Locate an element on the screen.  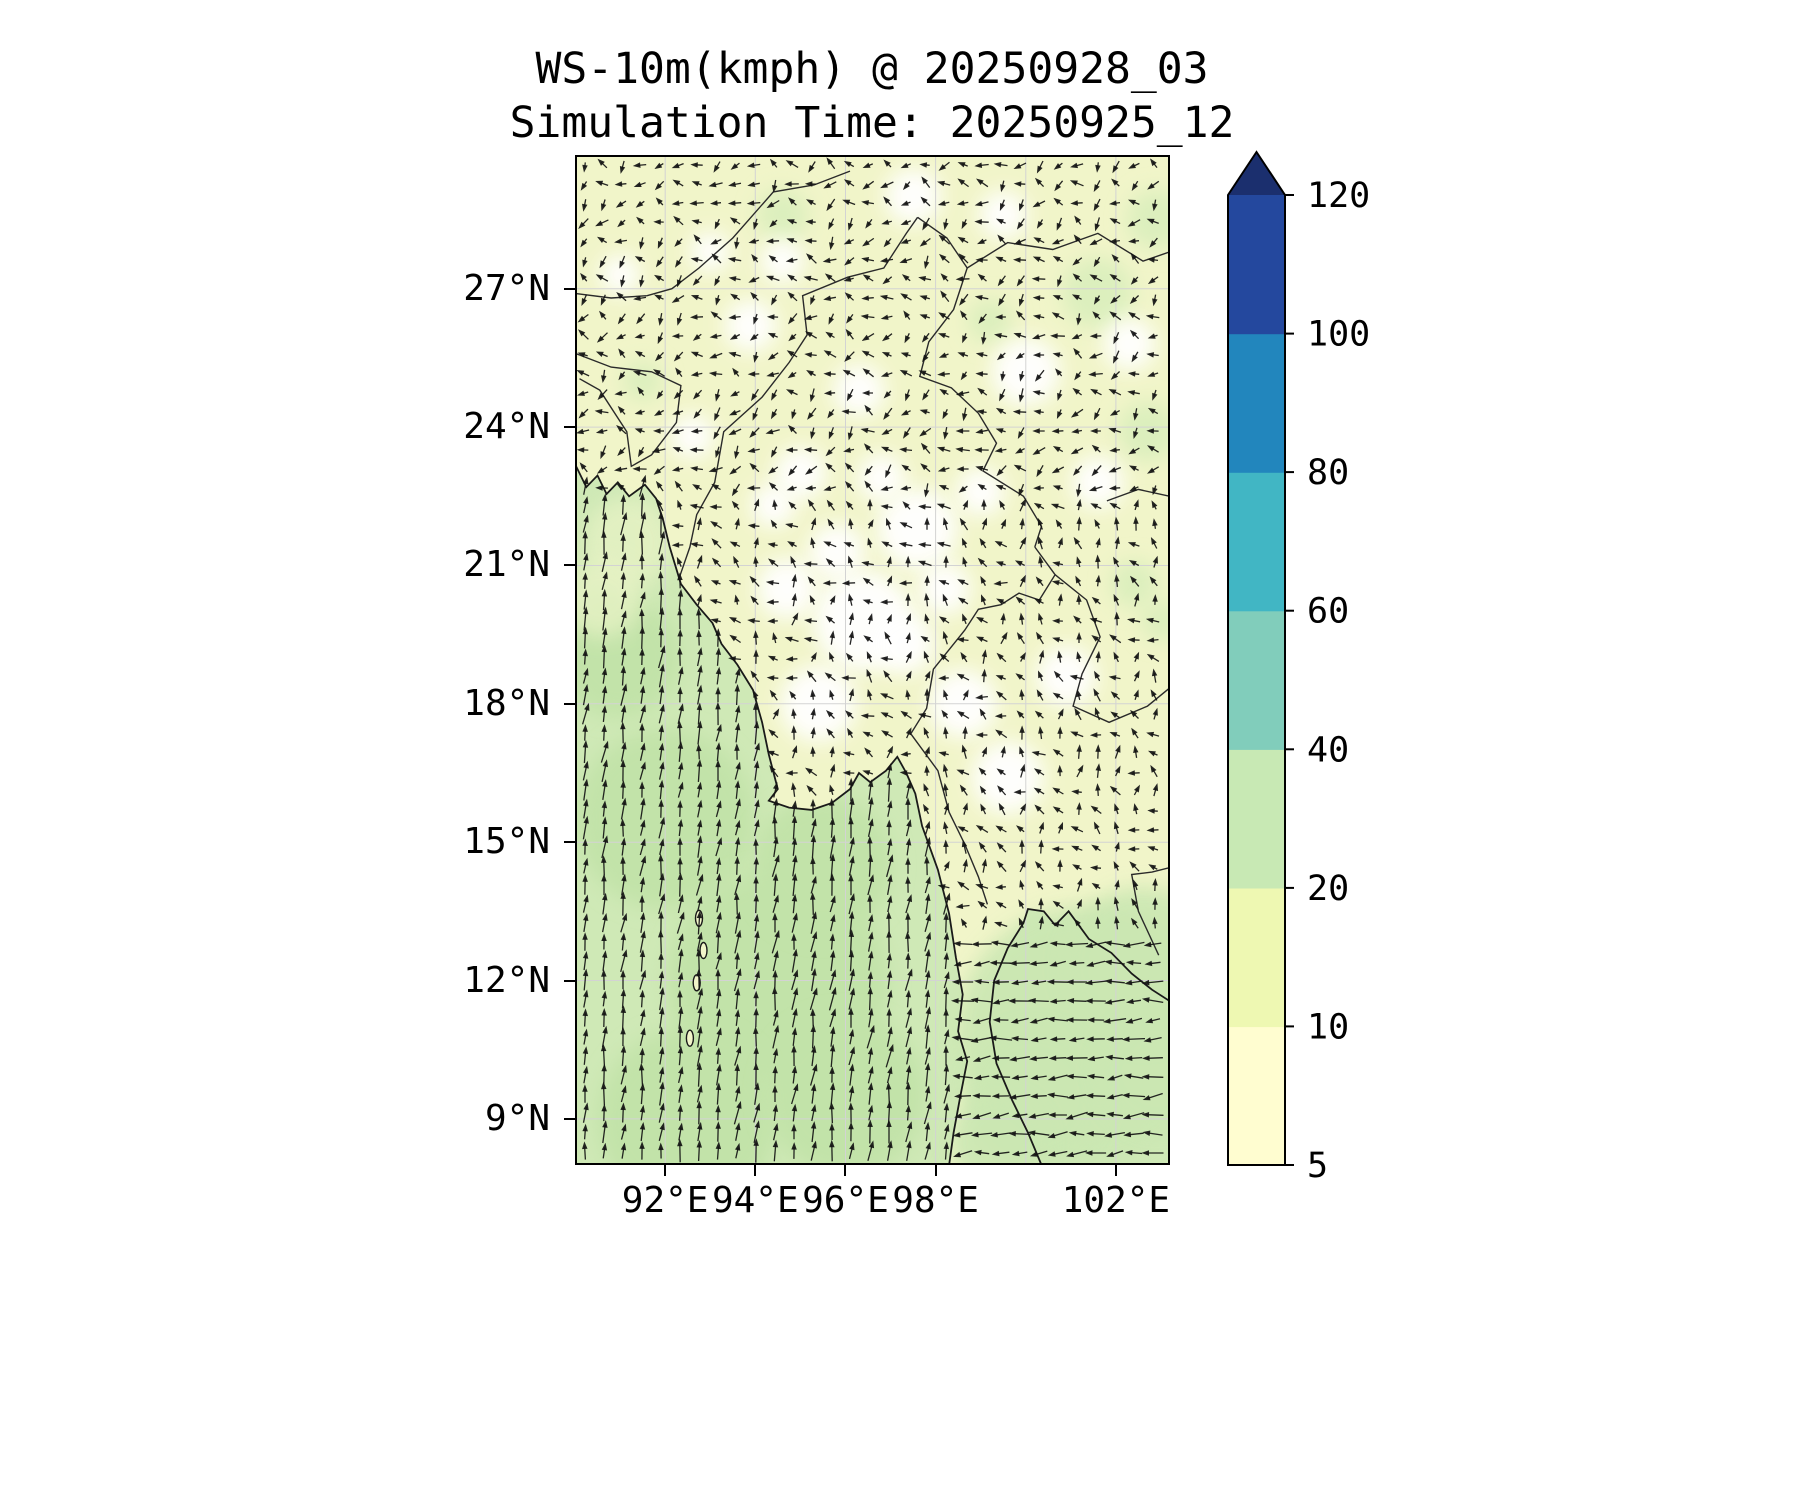
y-tick-label: 24°N is located at coordinates (506, 427).